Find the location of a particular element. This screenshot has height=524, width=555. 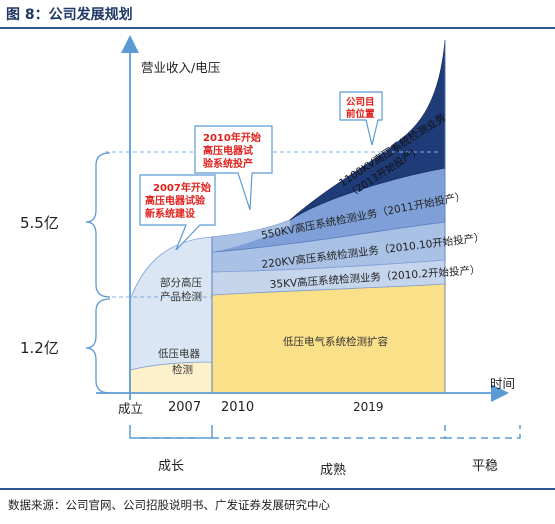

svg-text: 2010年开始 is located at coordinates (232, 137).